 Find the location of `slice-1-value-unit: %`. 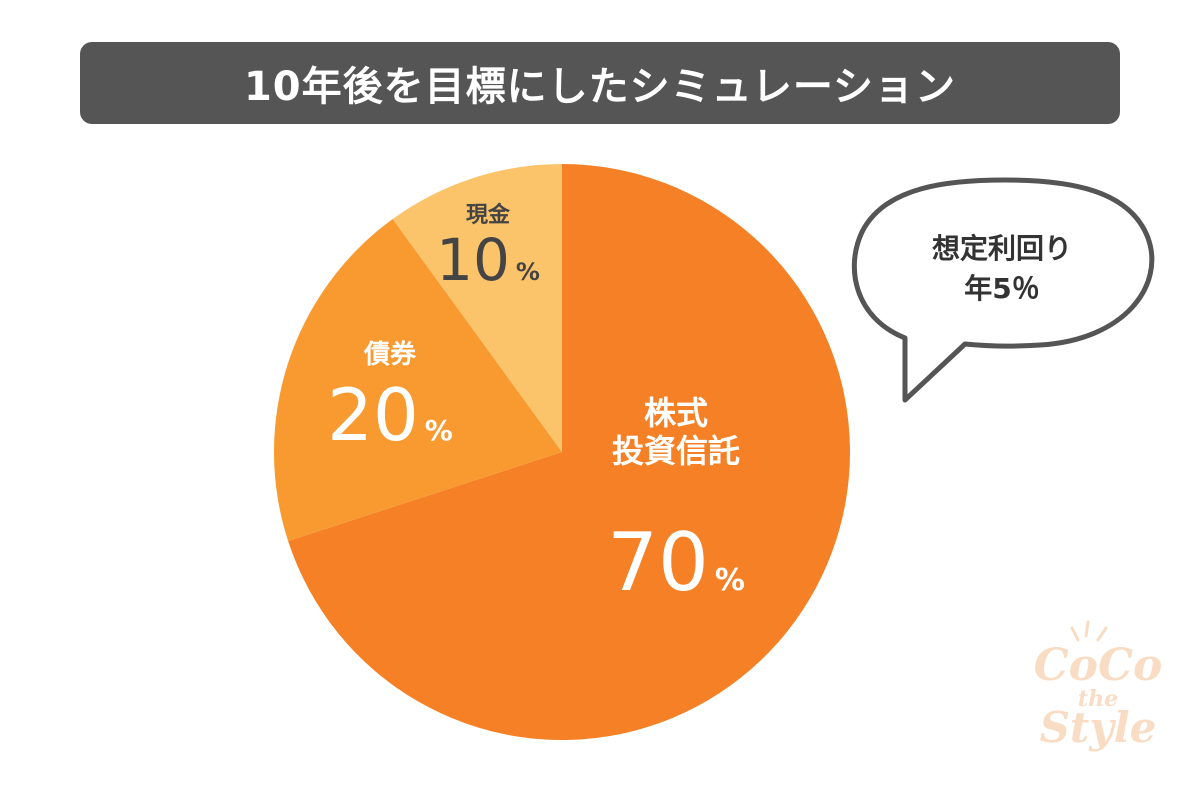

slice-1-value-unit: % is located at coordinates (730, 580).